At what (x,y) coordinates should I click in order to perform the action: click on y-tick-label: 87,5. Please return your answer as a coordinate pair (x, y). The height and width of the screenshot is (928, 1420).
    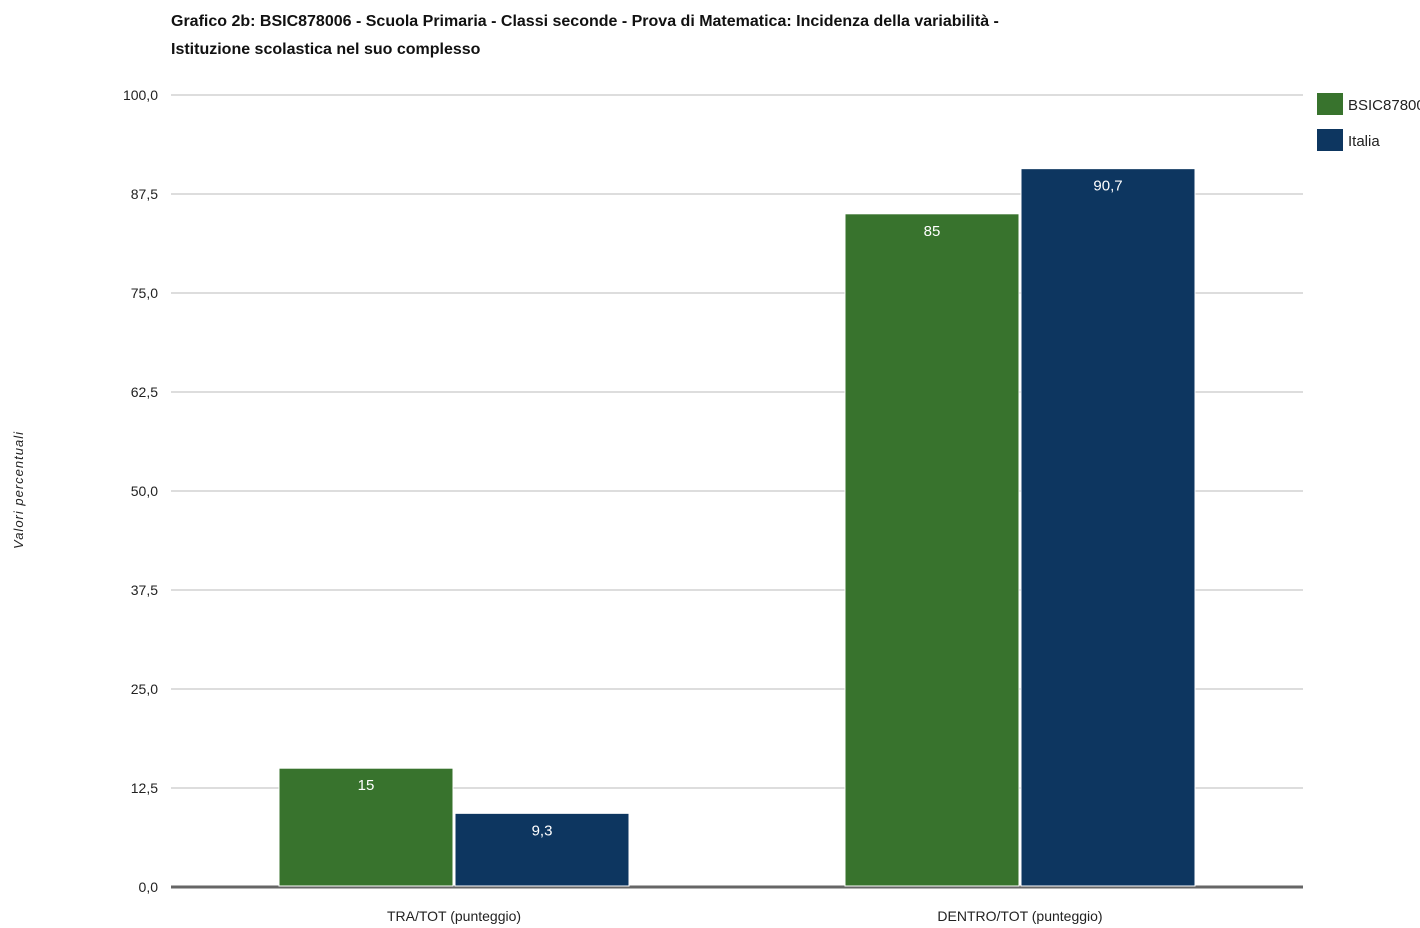
    Looking at the image, I should click on (144, 194).